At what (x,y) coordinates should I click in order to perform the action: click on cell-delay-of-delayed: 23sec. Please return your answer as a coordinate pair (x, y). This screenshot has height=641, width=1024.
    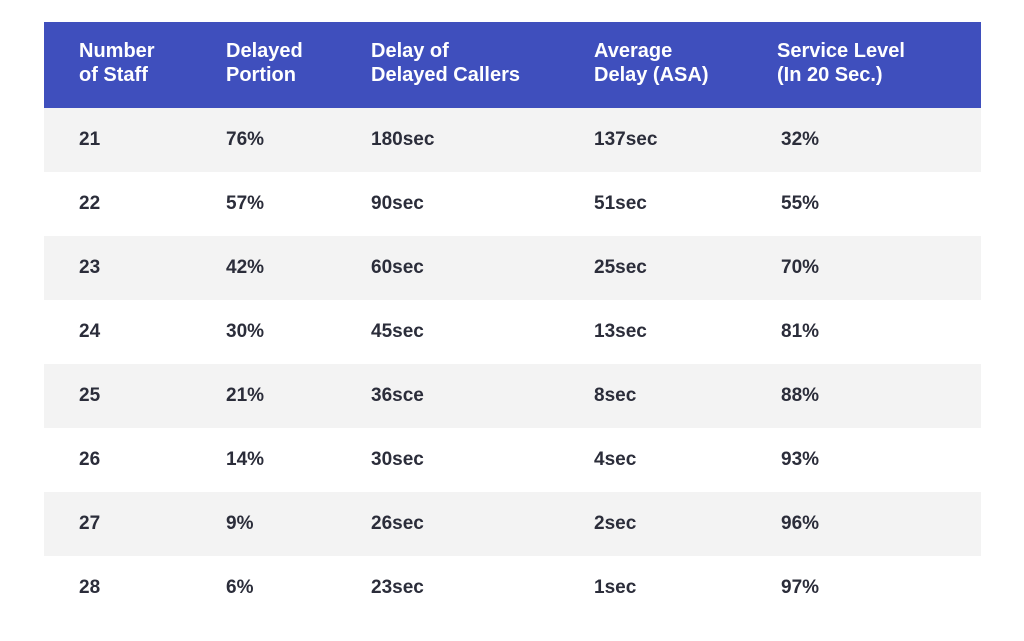
    Looking at the image, I should click on (397, 587).